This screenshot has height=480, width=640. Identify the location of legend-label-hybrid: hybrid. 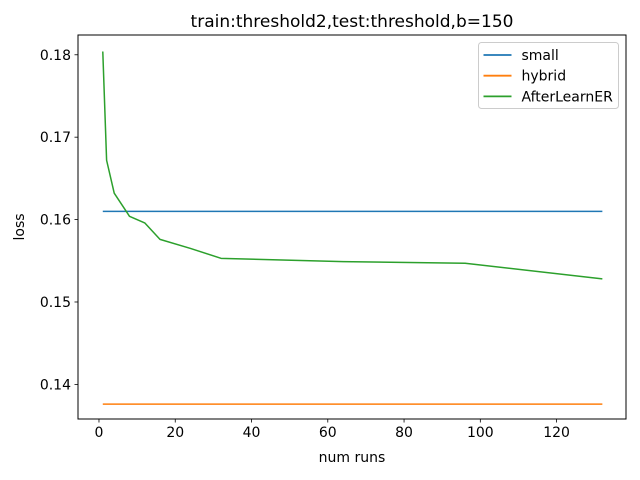
(544, 77).